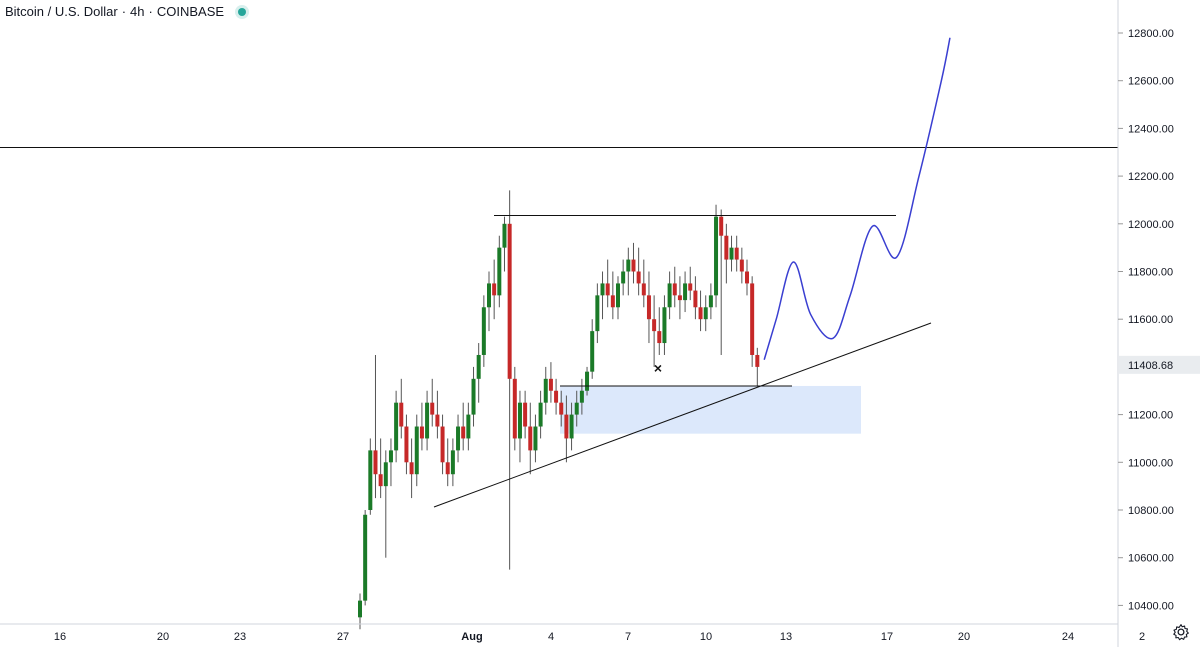  What do you see at coordinates (1068, 637) in the screenshot?
I see `x-tick-label: 24` at bounding box center [1068, 637].